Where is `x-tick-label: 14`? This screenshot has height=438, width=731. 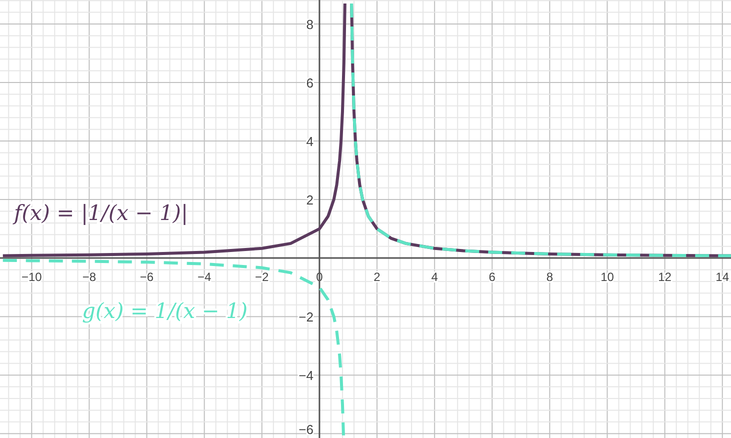 x-tick-label: 14 is located at coordinates (723, 277).